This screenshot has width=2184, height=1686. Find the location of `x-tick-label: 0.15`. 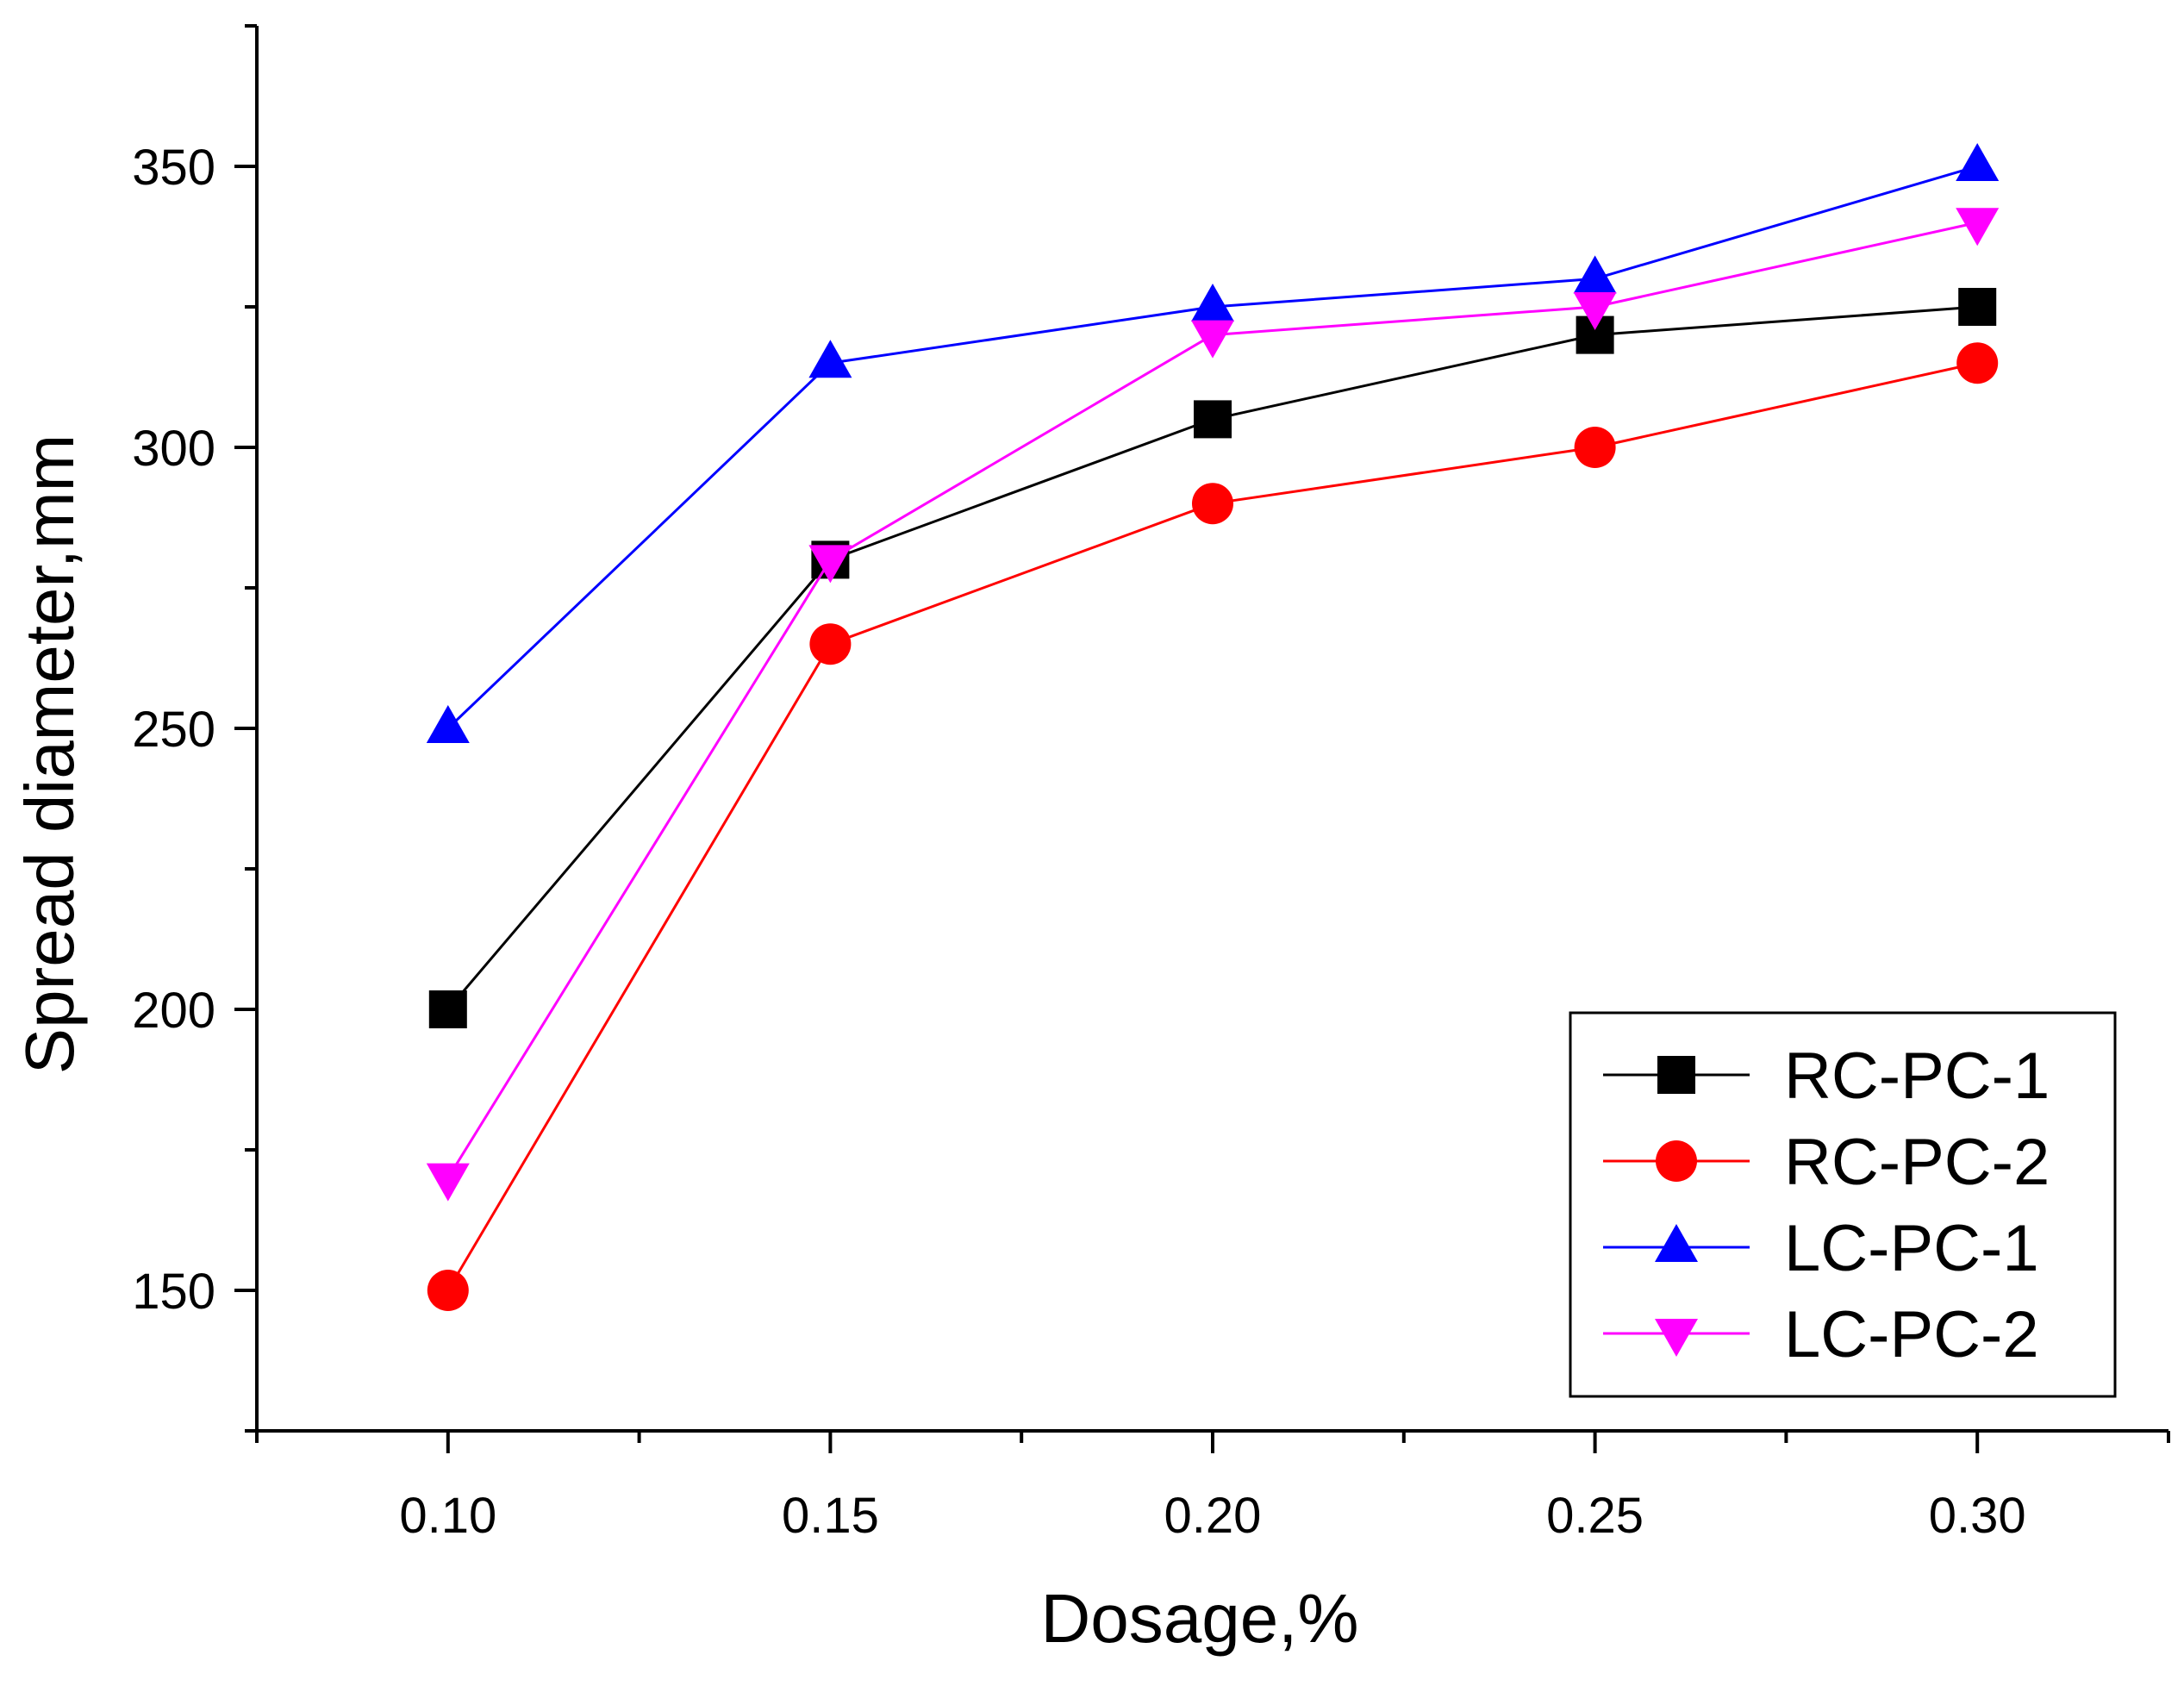

x-tick-label: 0.15 is located at coordinates (831, 1516).